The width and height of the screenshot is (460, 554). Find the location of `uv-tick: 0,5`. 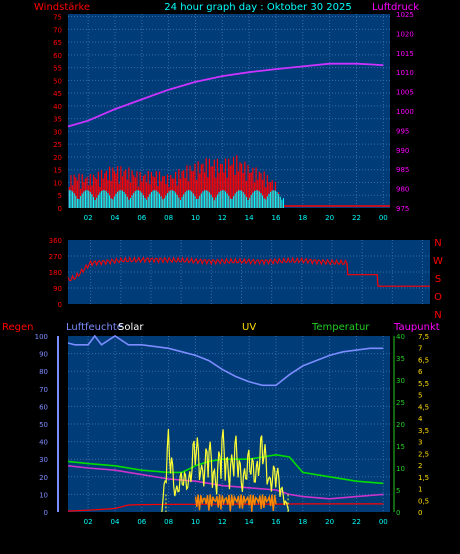

uv-tick: 0,5 is located at coordinates (423, 501).